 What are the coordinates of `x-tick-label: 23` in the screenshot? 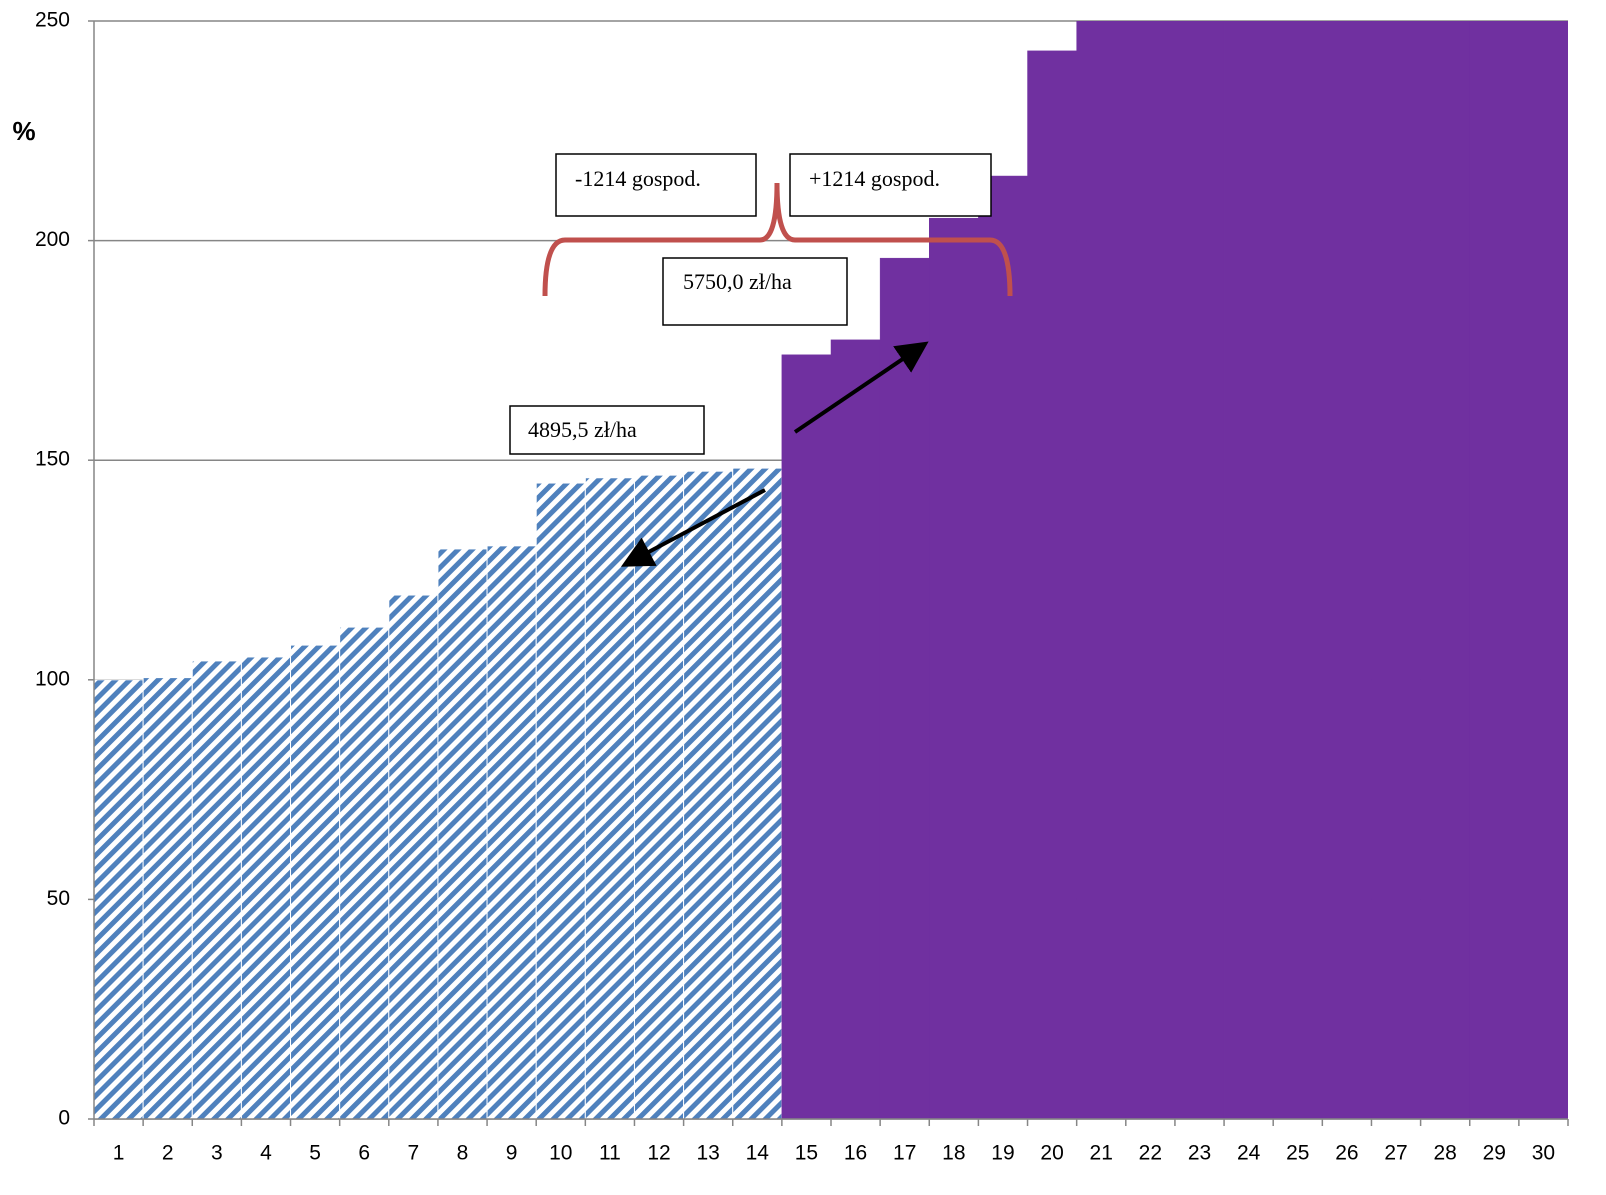 It's located at (1199, 1153).